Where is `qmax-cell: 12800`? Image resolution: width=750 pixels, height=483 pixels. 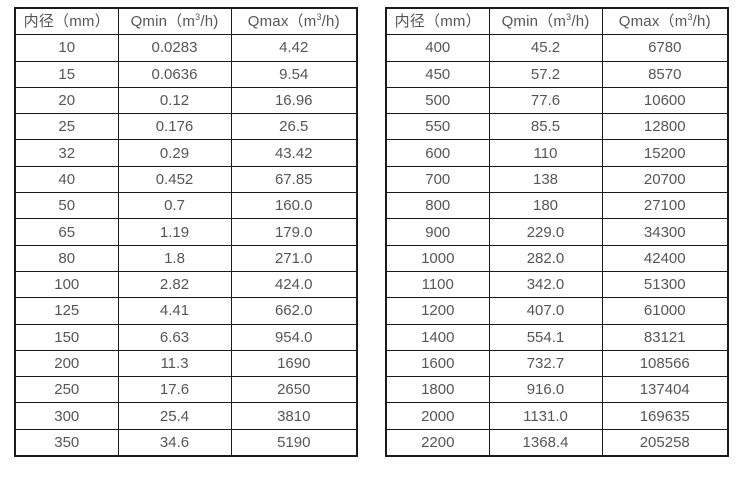 qmax-cell: 12800 is located at coordinates (665, 127).